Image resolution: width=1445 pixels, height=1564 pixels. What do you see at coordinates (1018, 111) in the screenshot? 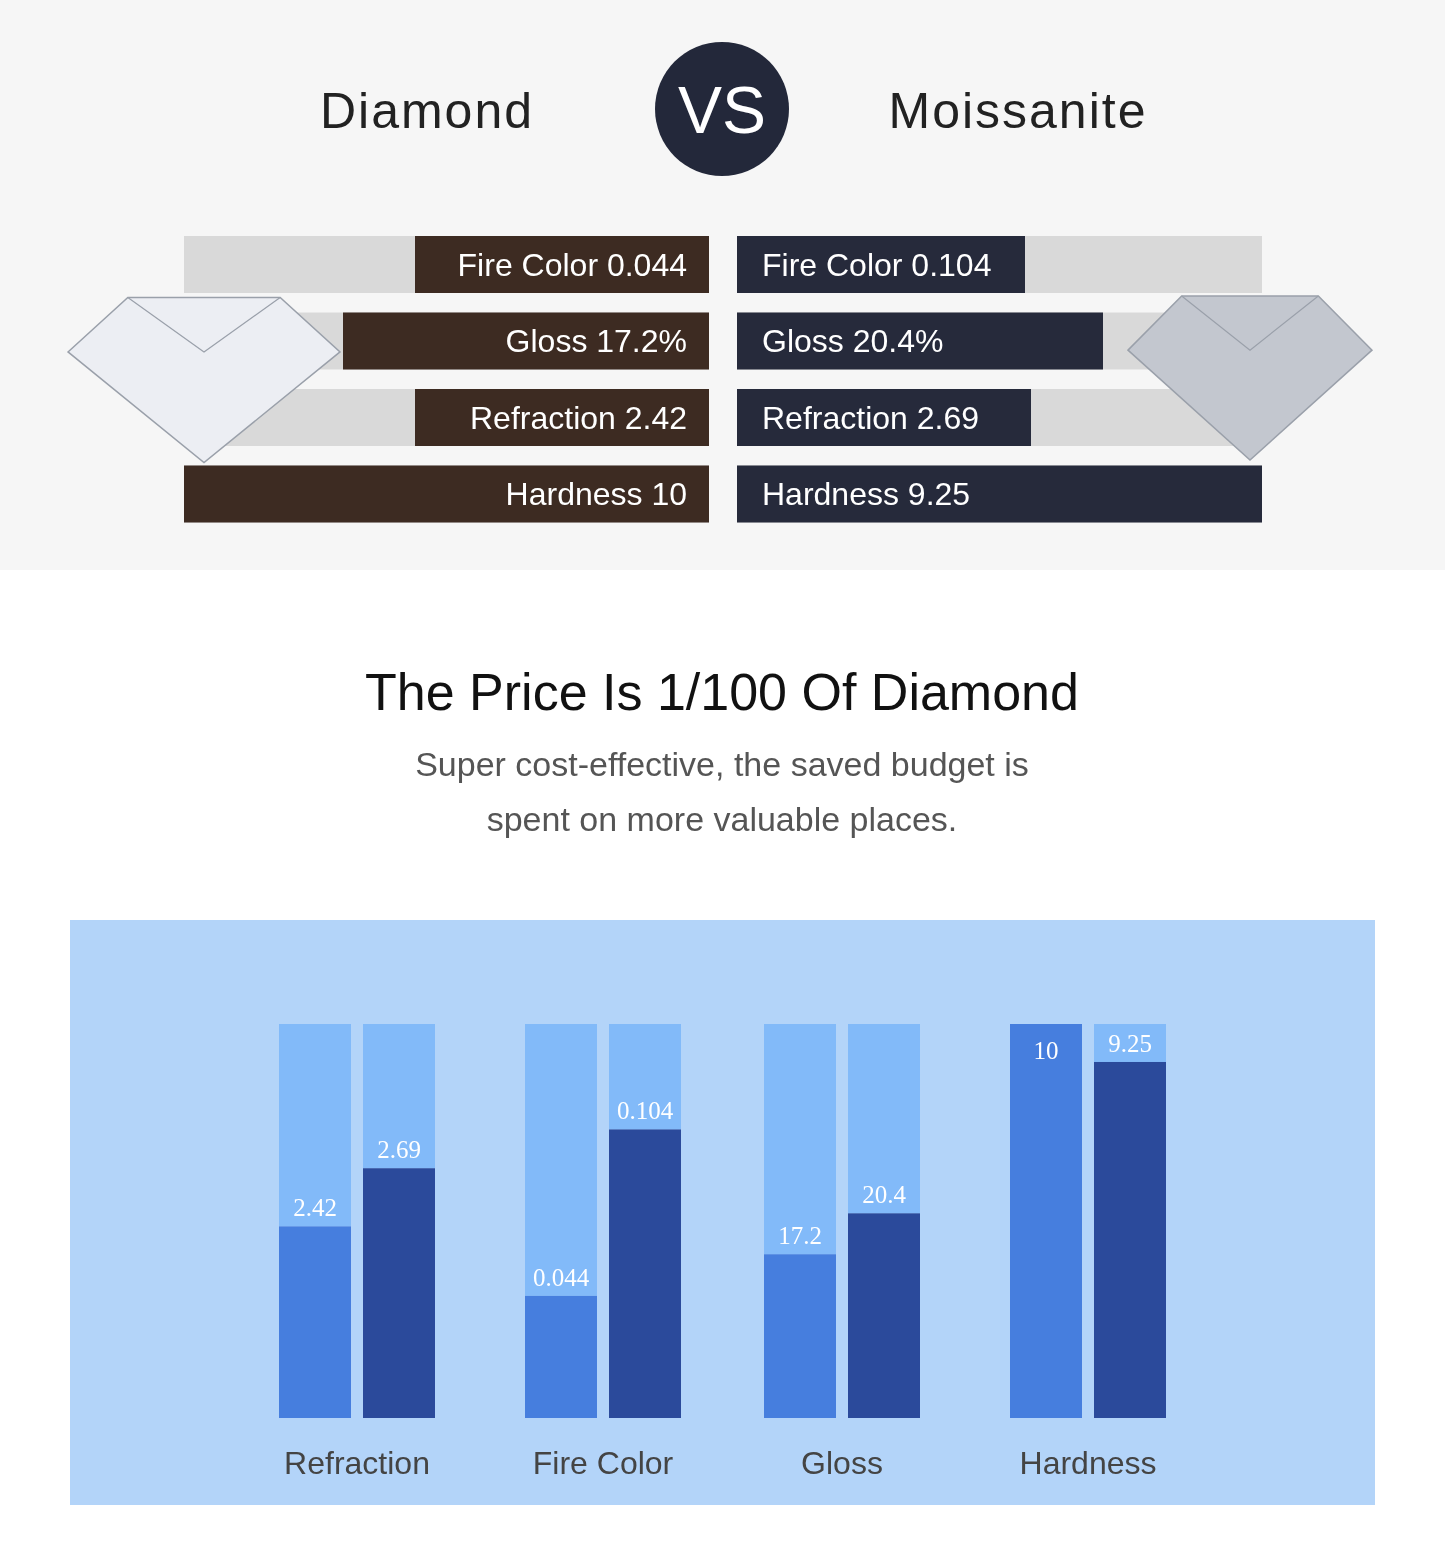
I see `text: Moissanite` at bounding box center [1018, 111].